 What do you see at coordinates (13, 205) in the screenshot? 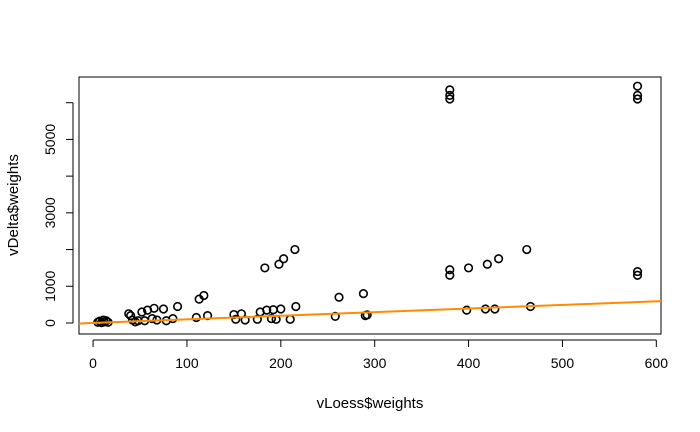
I see `y-axis-title: vDelta$weights` at bounding box center [13, 205].